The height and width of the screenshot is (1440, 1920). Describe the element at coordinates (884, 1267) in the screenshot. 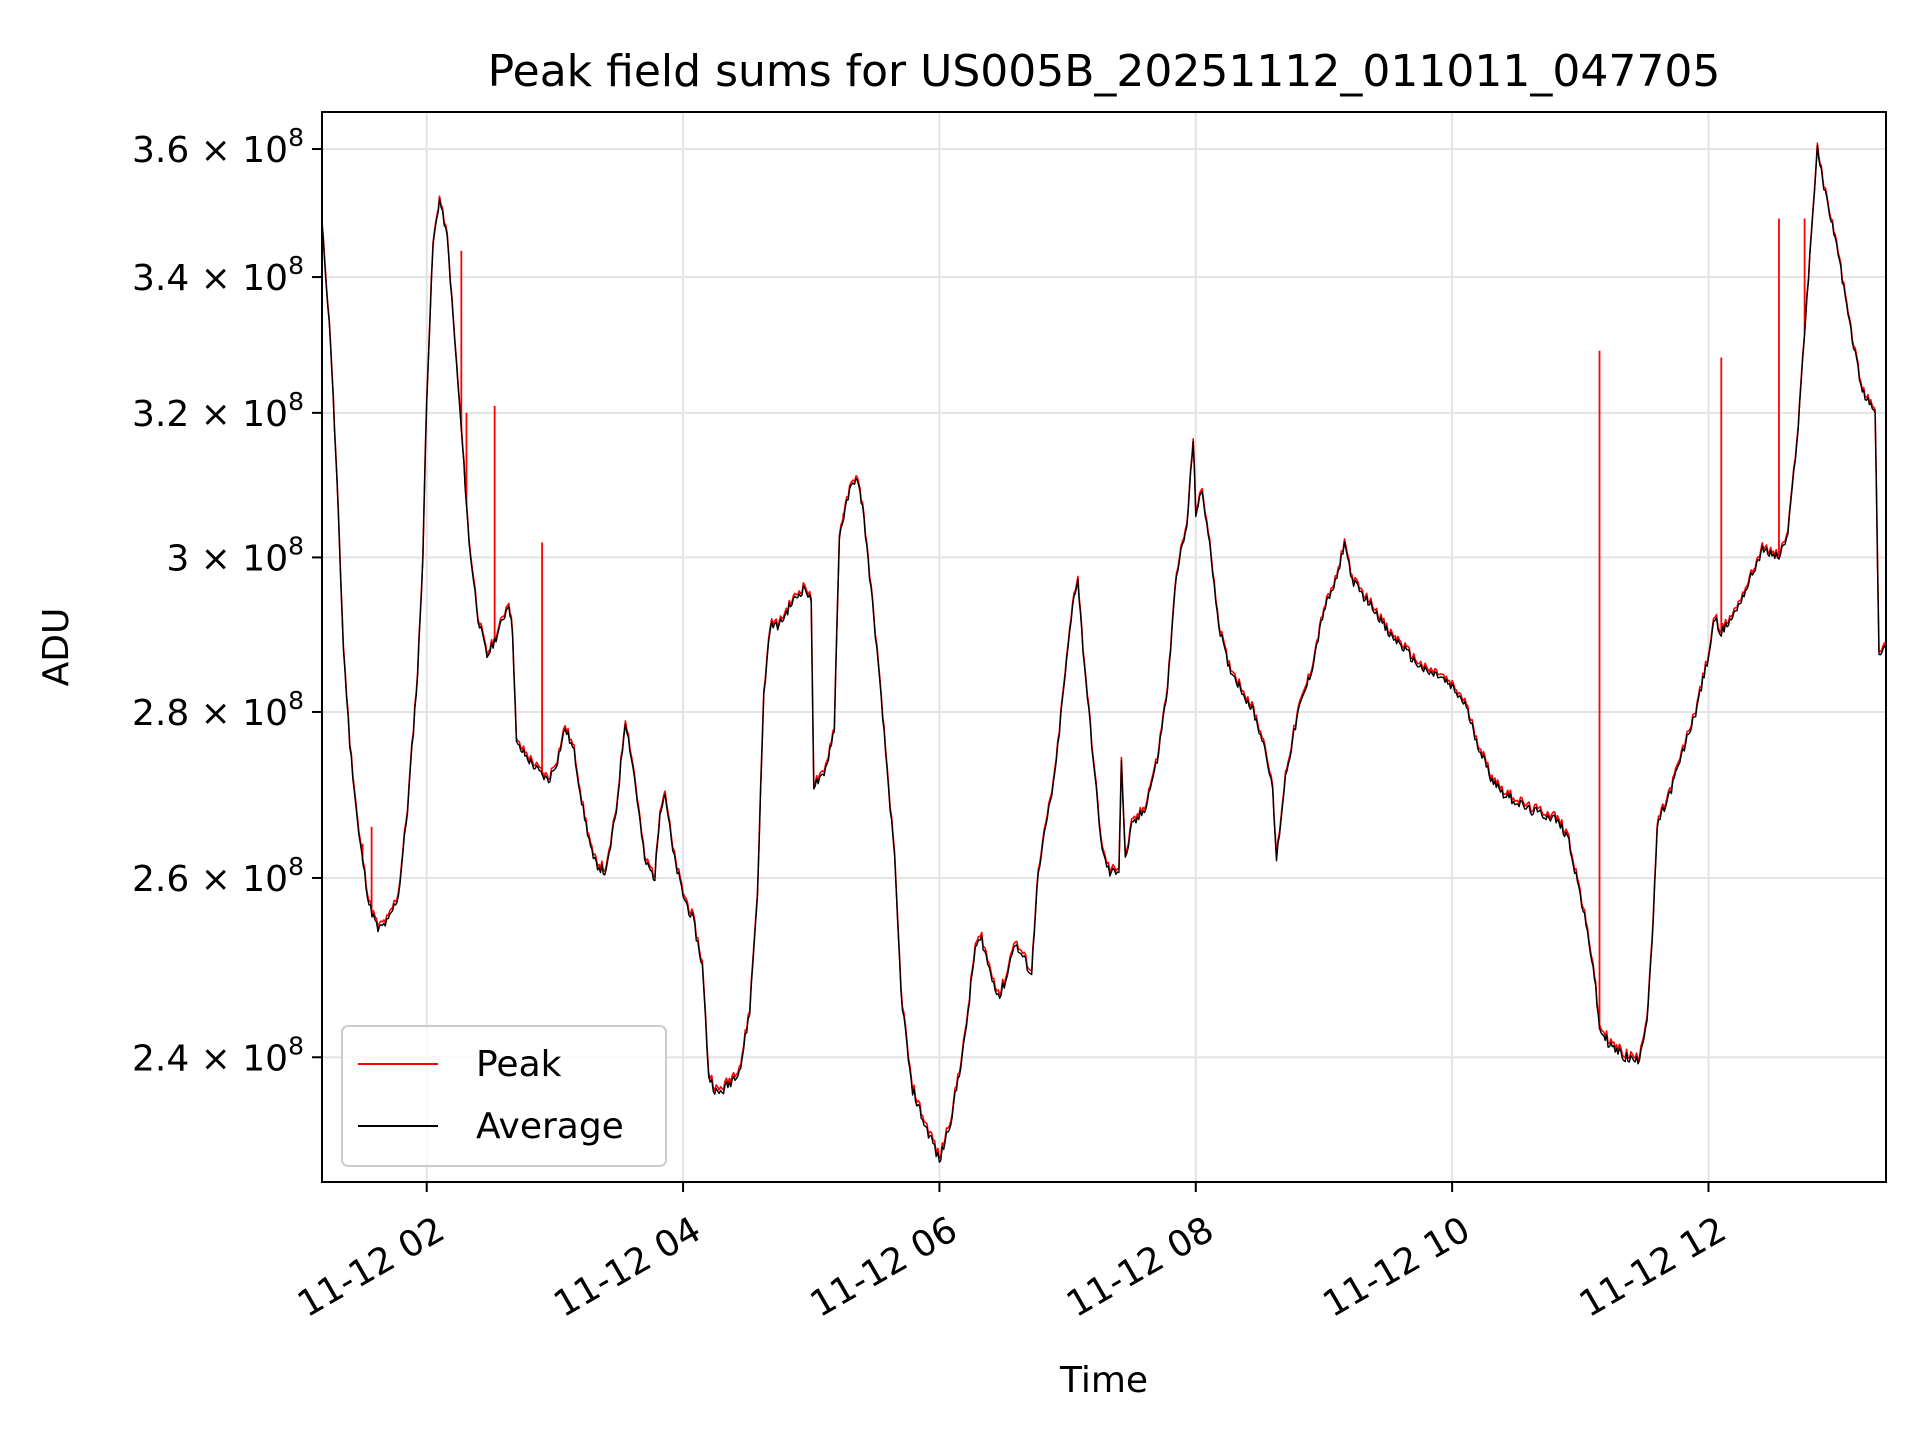

I see `x-tick-label: 11-12 06` at that location.